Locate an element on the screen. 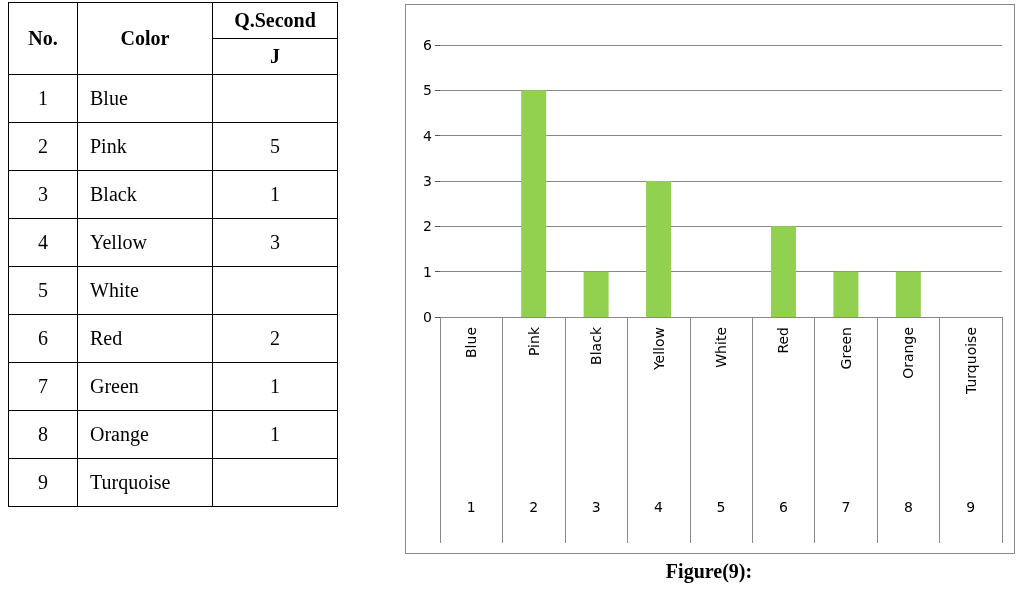 The width and height of the screenshot is (1023, 594). text: No. is located at coordinates (43, 38).